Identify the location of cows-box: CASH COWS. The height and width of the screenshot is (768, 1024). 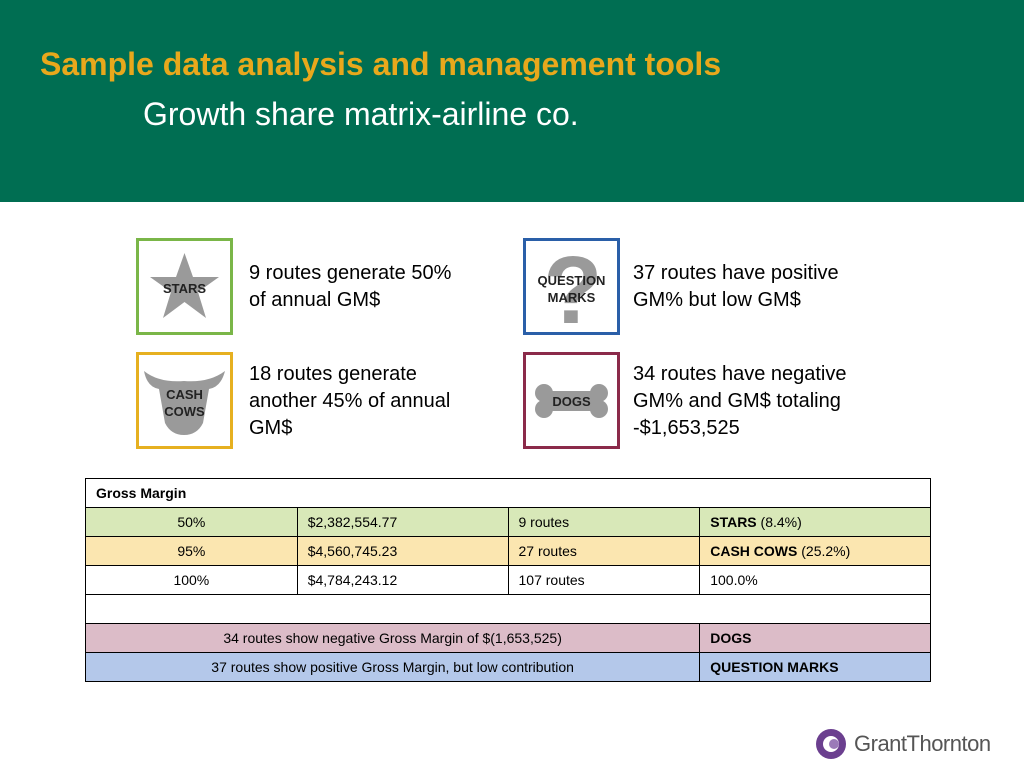
(184, 400).